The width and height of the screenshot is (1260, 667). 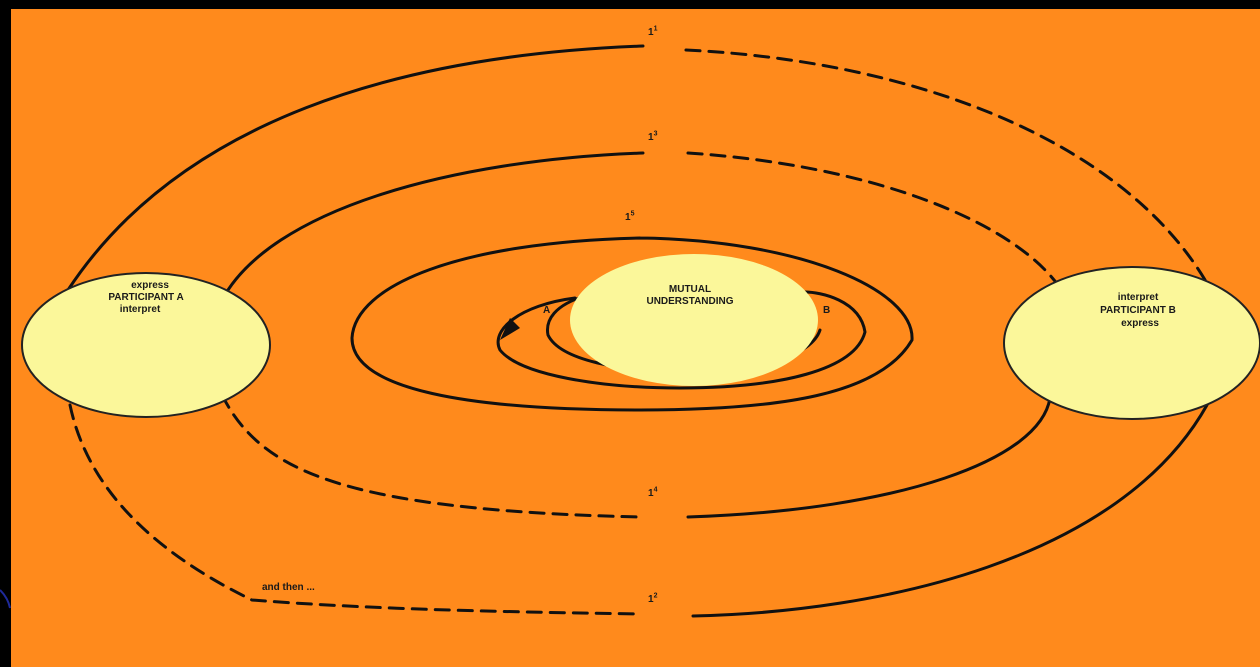 I want to click on spiral-label-1-1: 11, so click(x=653, y=31).